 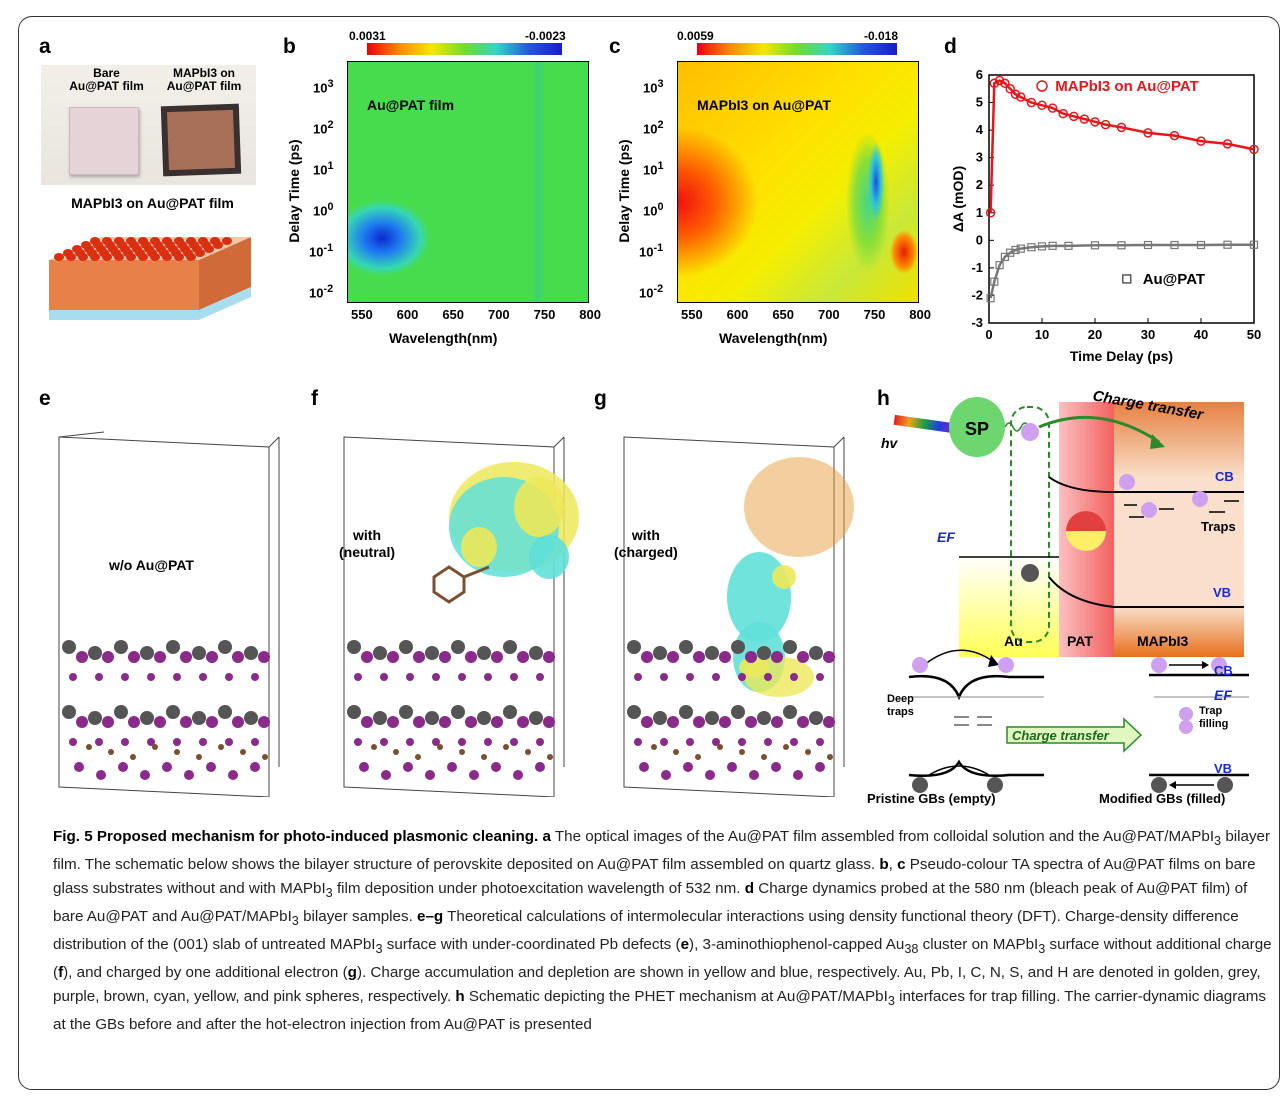 What do you see at coordinates (1218, 526) in the screenshot?
I see `traps-label: Traps` at bounding box center [1218, 526].